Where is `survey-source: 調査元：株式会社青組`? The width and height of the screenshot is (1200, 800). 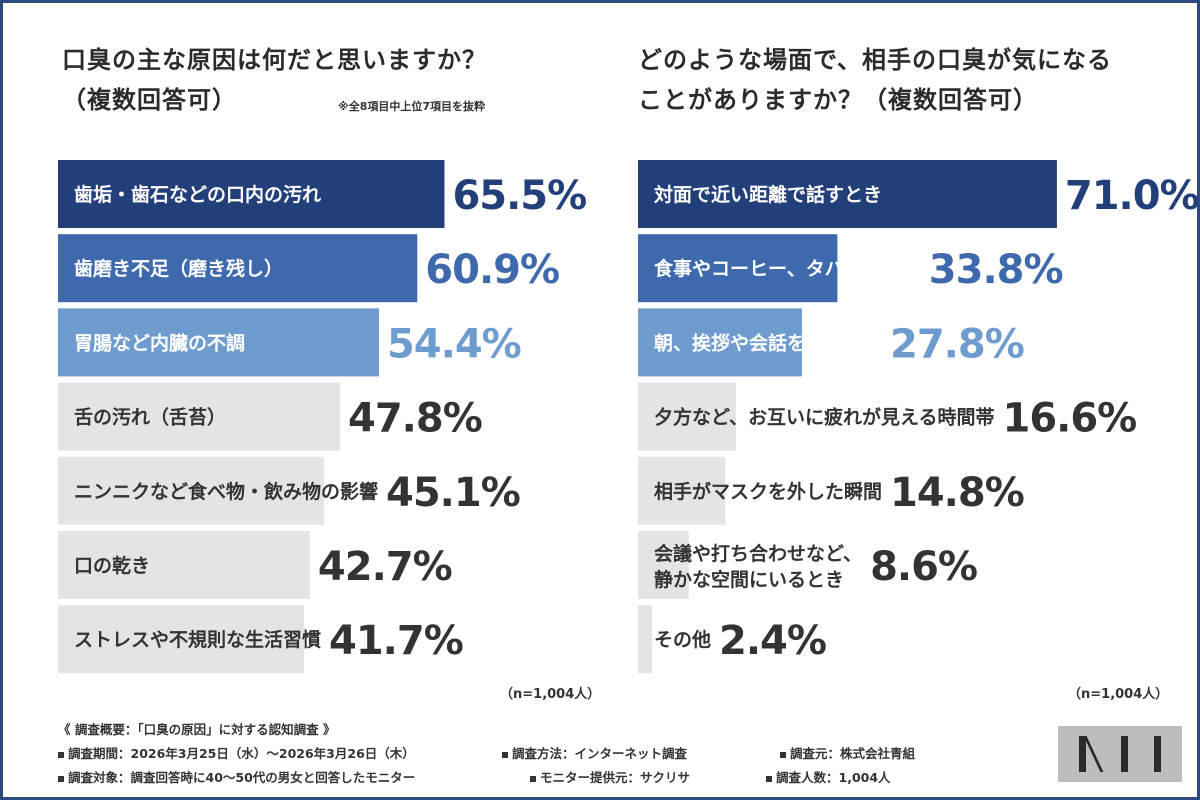
survey-source: 調査元：株式会社青組 is located at coordinates (847, 752).